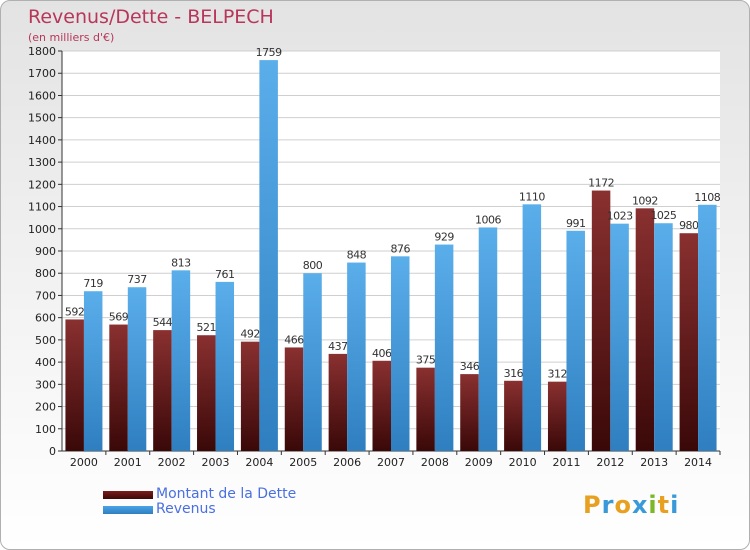 The image size is (750, 550). I want to click on legend-swatch-revenus, so click(128, 510).